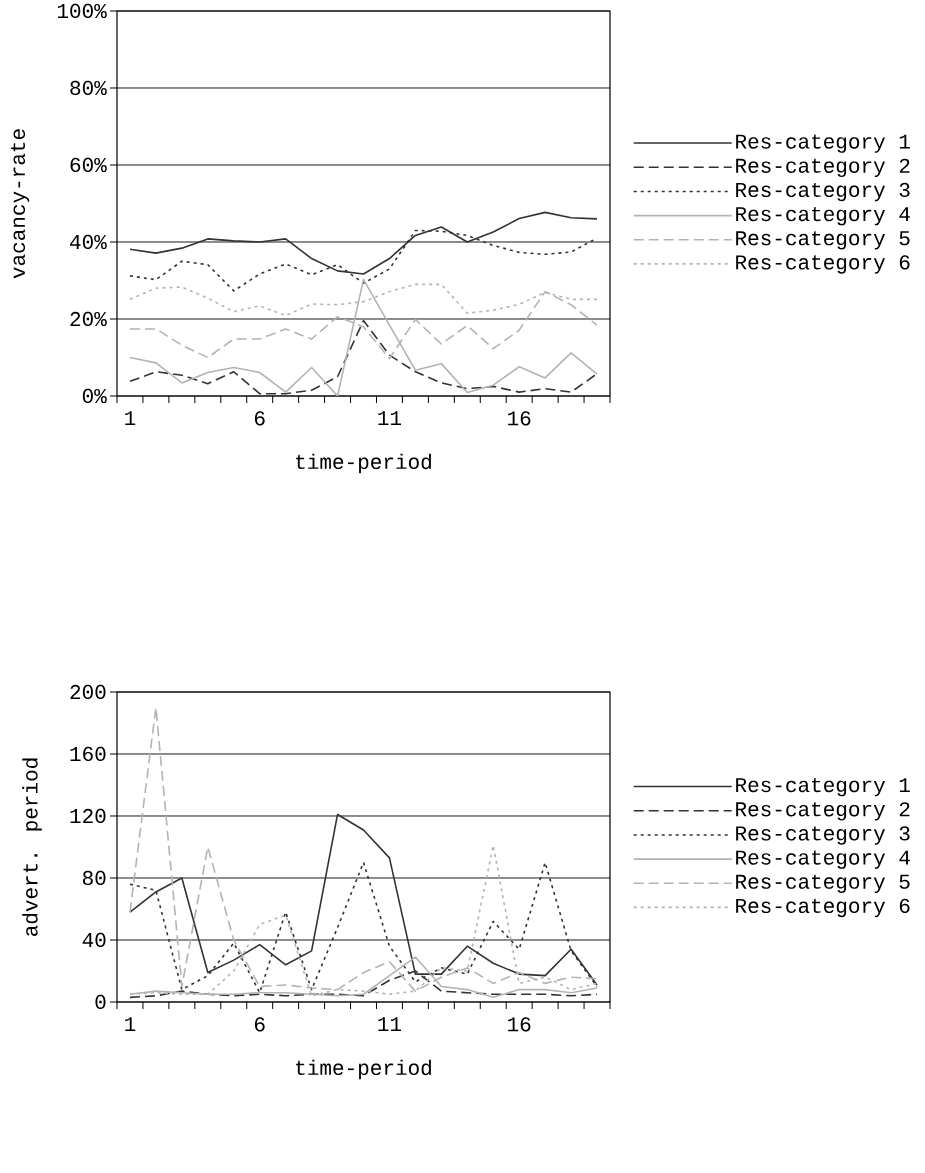 The width and height of the screenshot is (925, 1173). Describe the element at coordinates (32, 847) in the screenshot. I see `y-axis-title: advert. period` at that location.